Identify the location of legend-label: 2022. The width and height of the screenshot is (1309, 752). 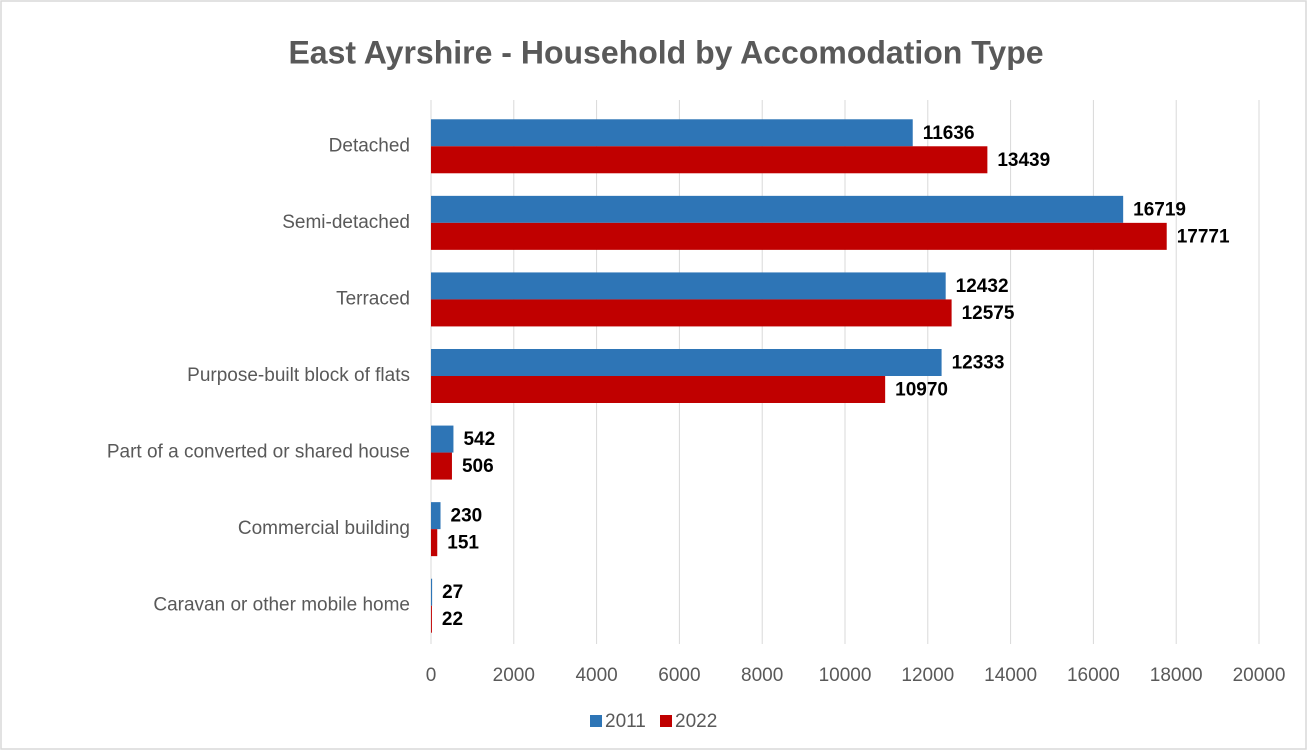
(696, 721).